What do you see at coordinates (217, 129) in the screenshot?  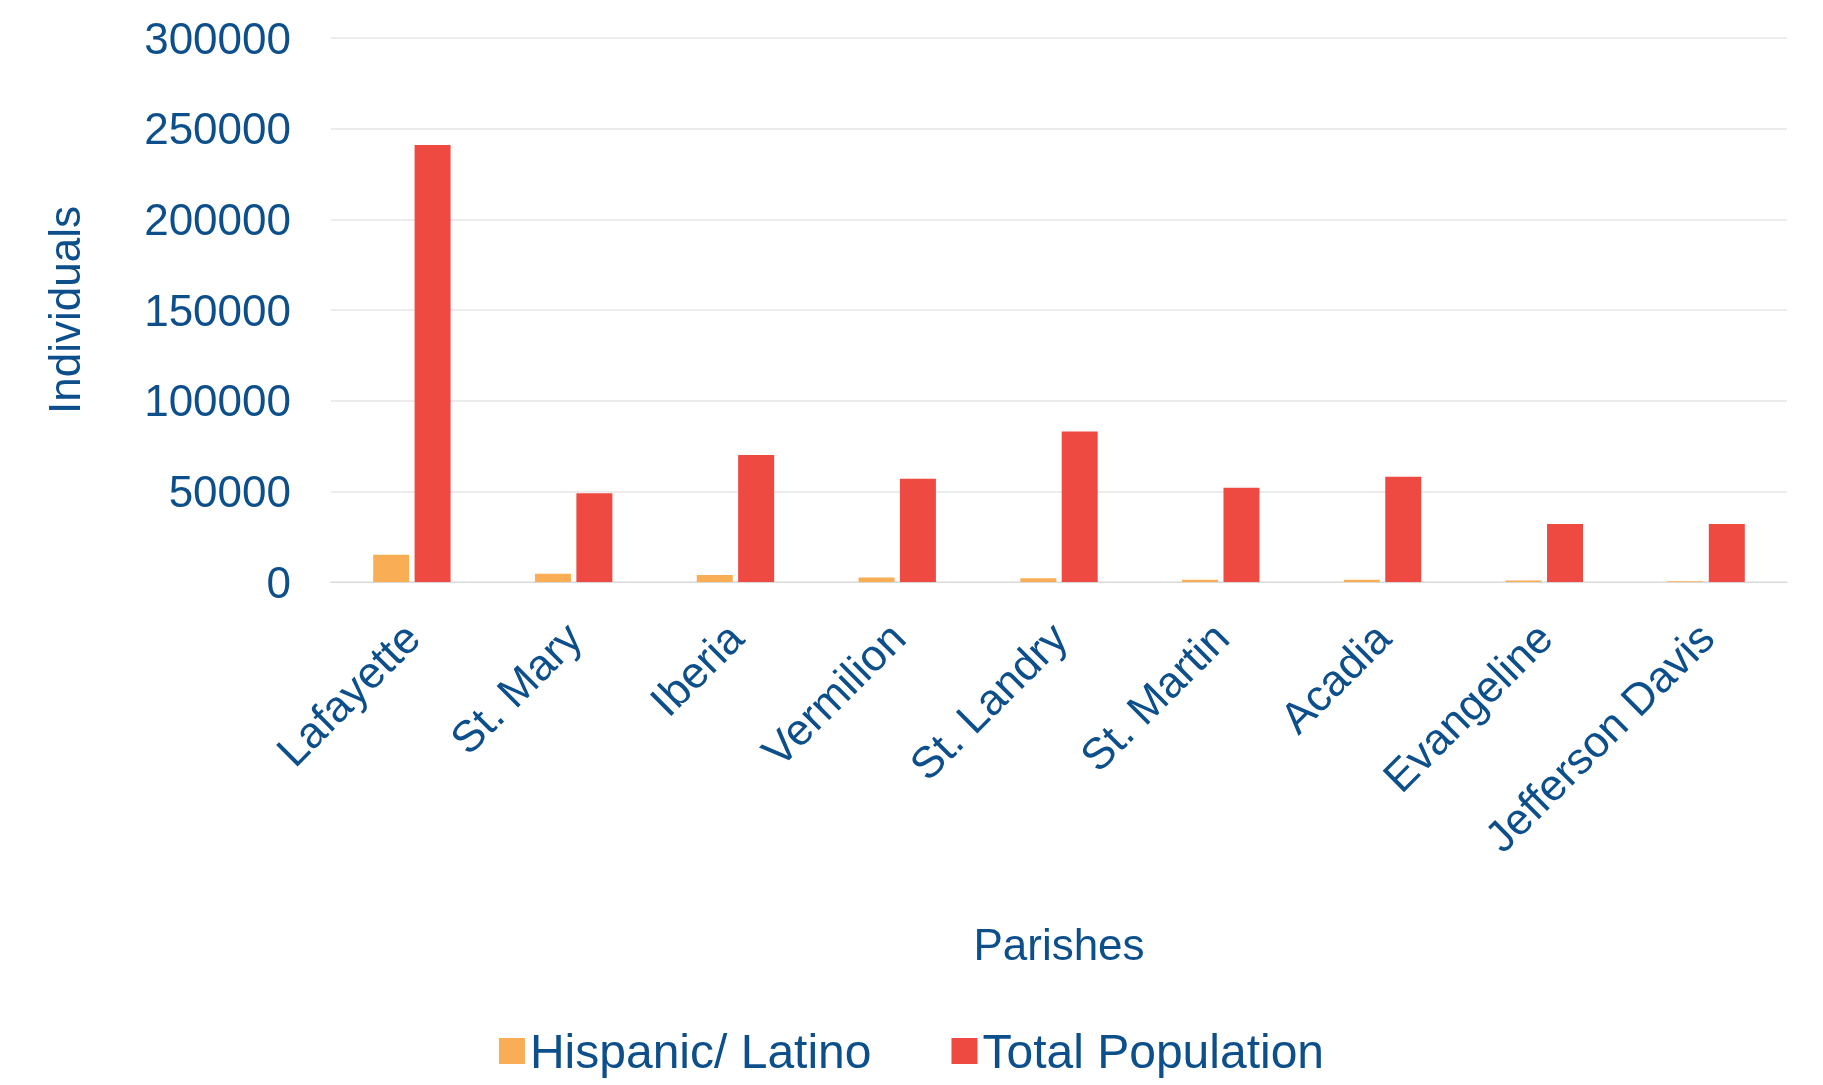 I see `y-tick-label: 250000` at bounding box center [217, 129].